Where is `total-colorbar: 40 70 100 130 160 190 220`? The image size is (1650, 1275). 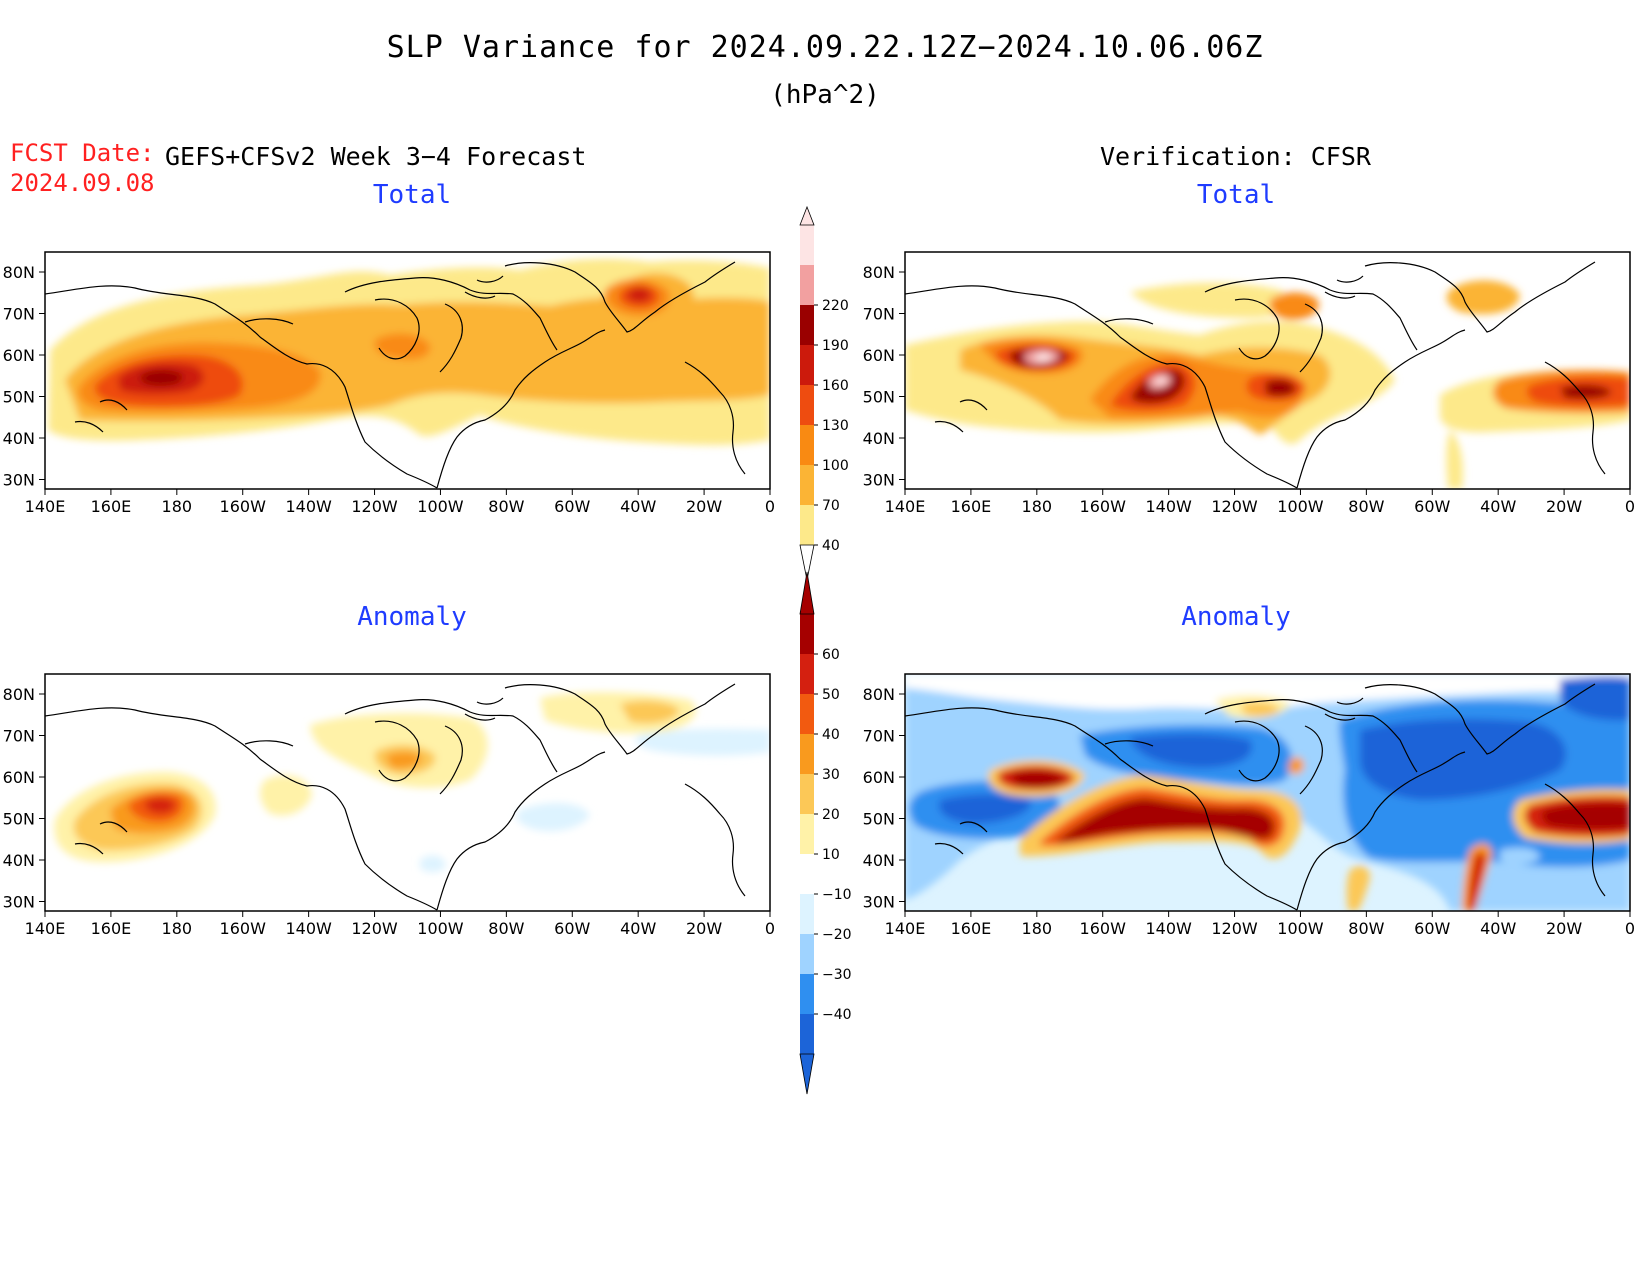
total-colorbar: 40 70 100 130 160 190 220 is located at coordinates (824, 393).